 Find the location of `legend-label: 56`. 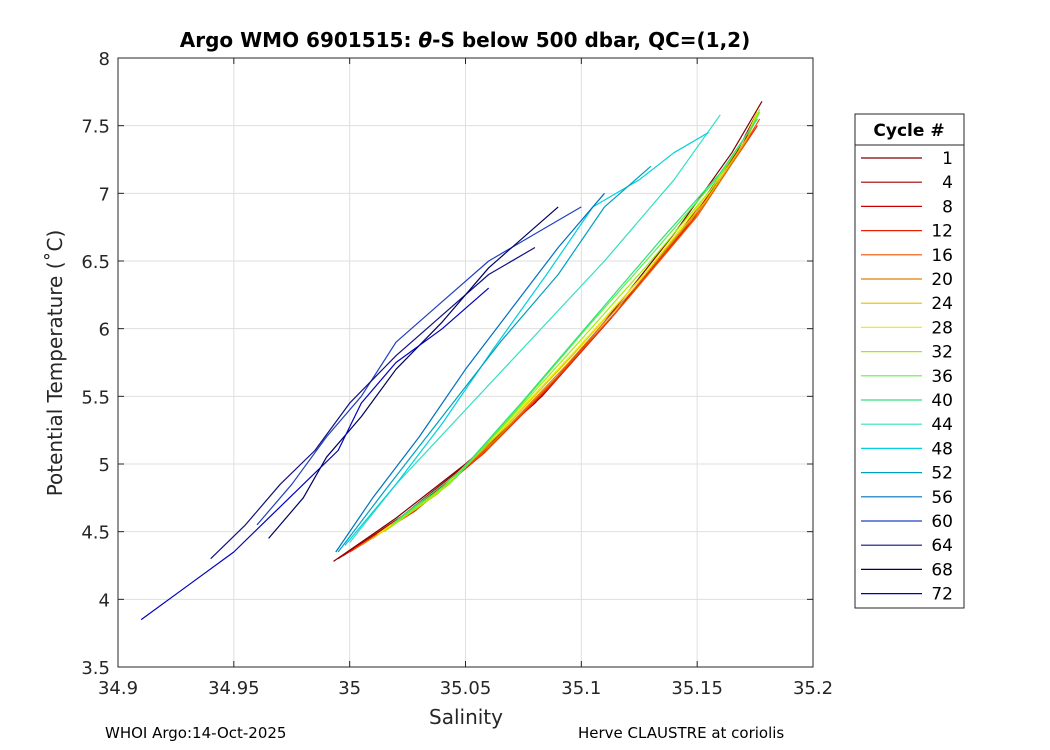

legend-label: 56 is located at coordinates (942, 498).